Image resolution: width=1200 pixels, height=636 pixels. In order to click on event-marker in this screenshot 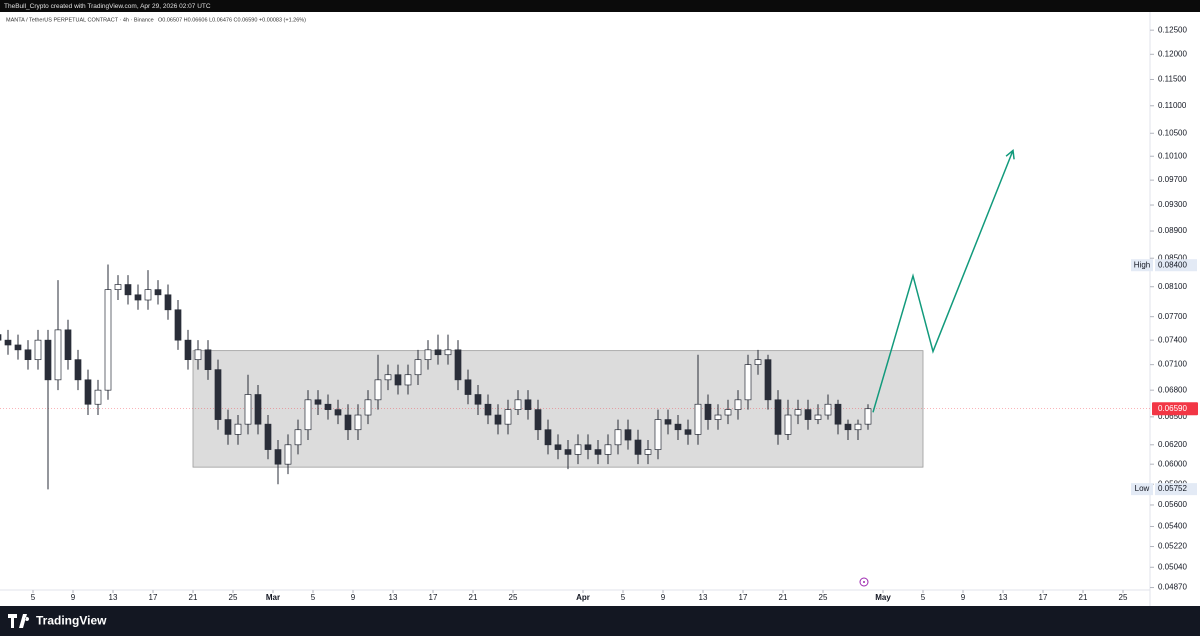, I will do `click(864, 582)`.